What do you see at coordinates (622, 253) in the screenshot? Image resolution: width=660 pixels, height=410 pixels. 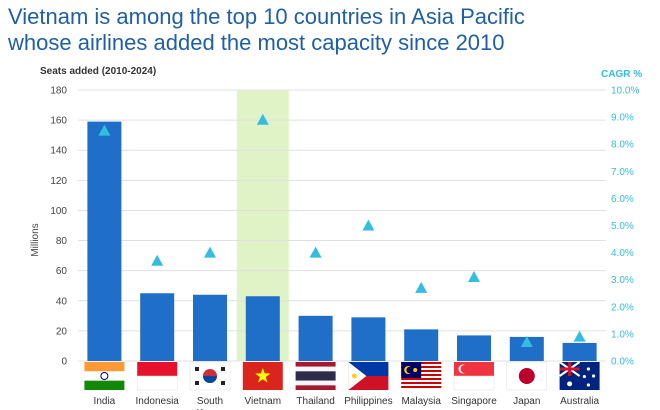 I see `y2-tick-label: 4.0%` at bounding box center [622, 253].